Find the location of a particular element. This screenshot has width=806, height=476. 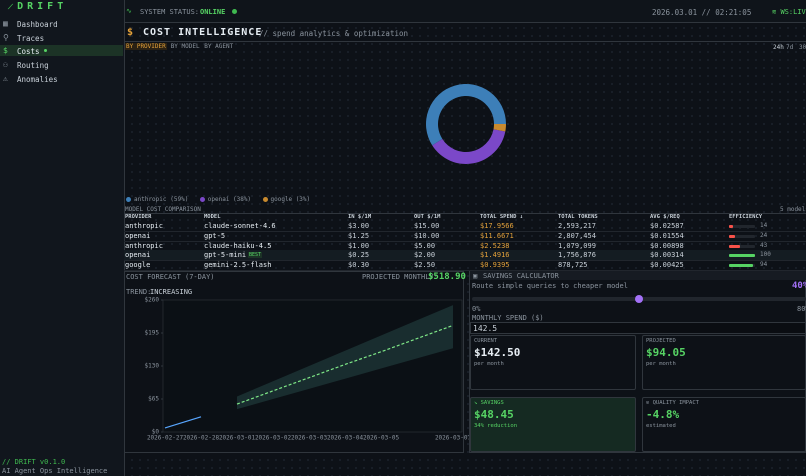

slider-value: 40% is located at coordinates (799, 286).